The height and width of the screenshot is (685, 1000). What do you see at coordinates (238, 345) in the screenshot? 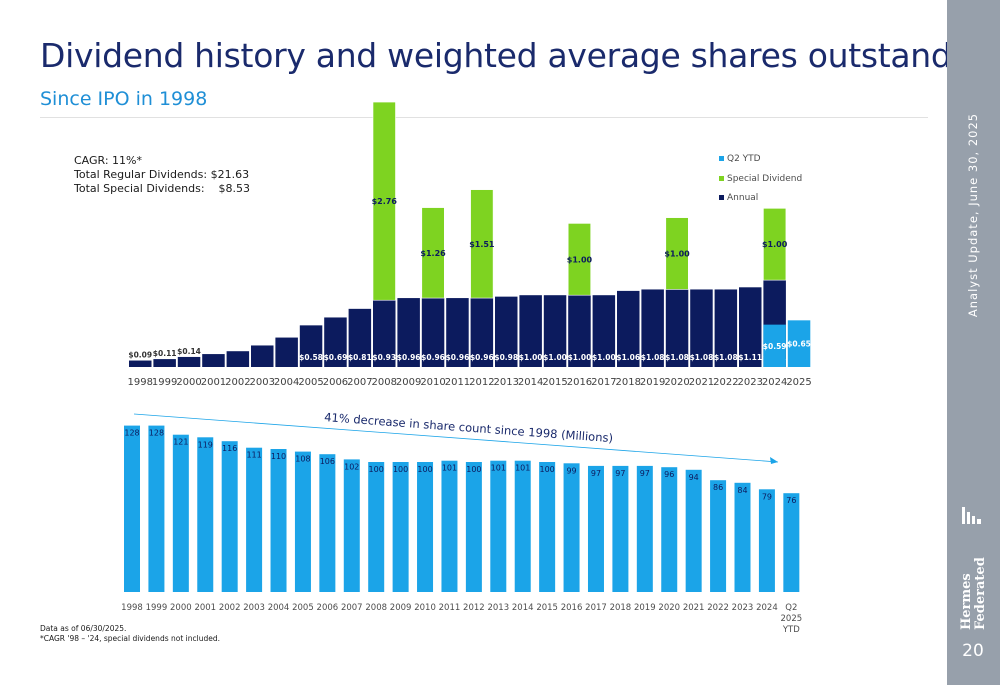
I see `annual-value-label: $0.22` at bounding box center [238, 345].